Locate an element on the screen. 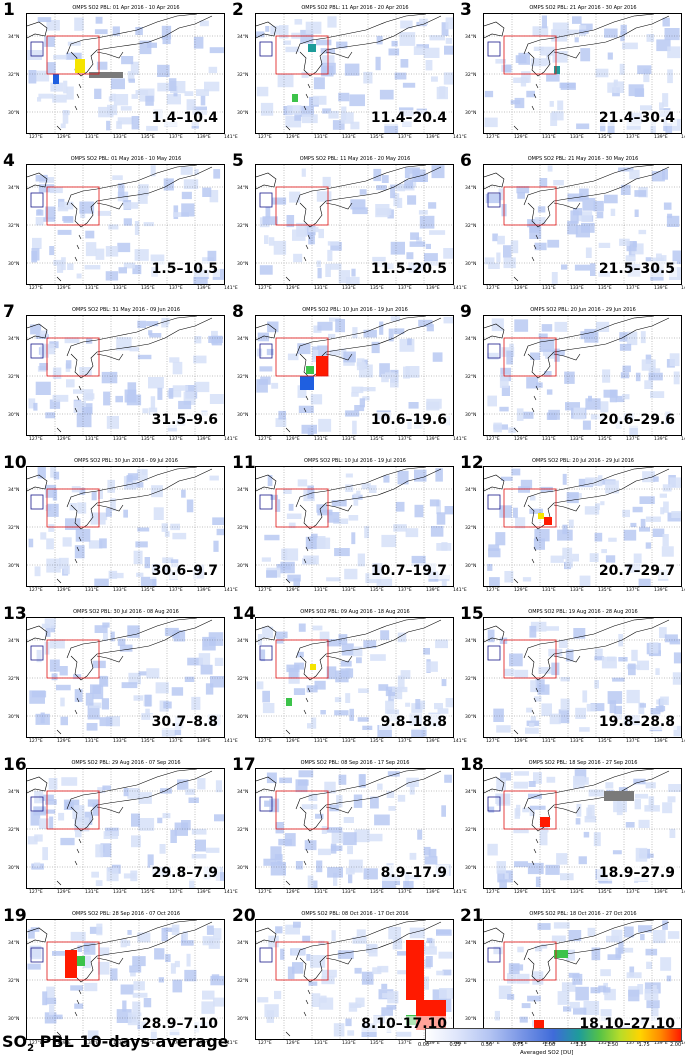 Image resolution: width=685 pixels, height=1059 pixels. date-range-label: 29.8–7.9 is located at coordinates (184, 873).